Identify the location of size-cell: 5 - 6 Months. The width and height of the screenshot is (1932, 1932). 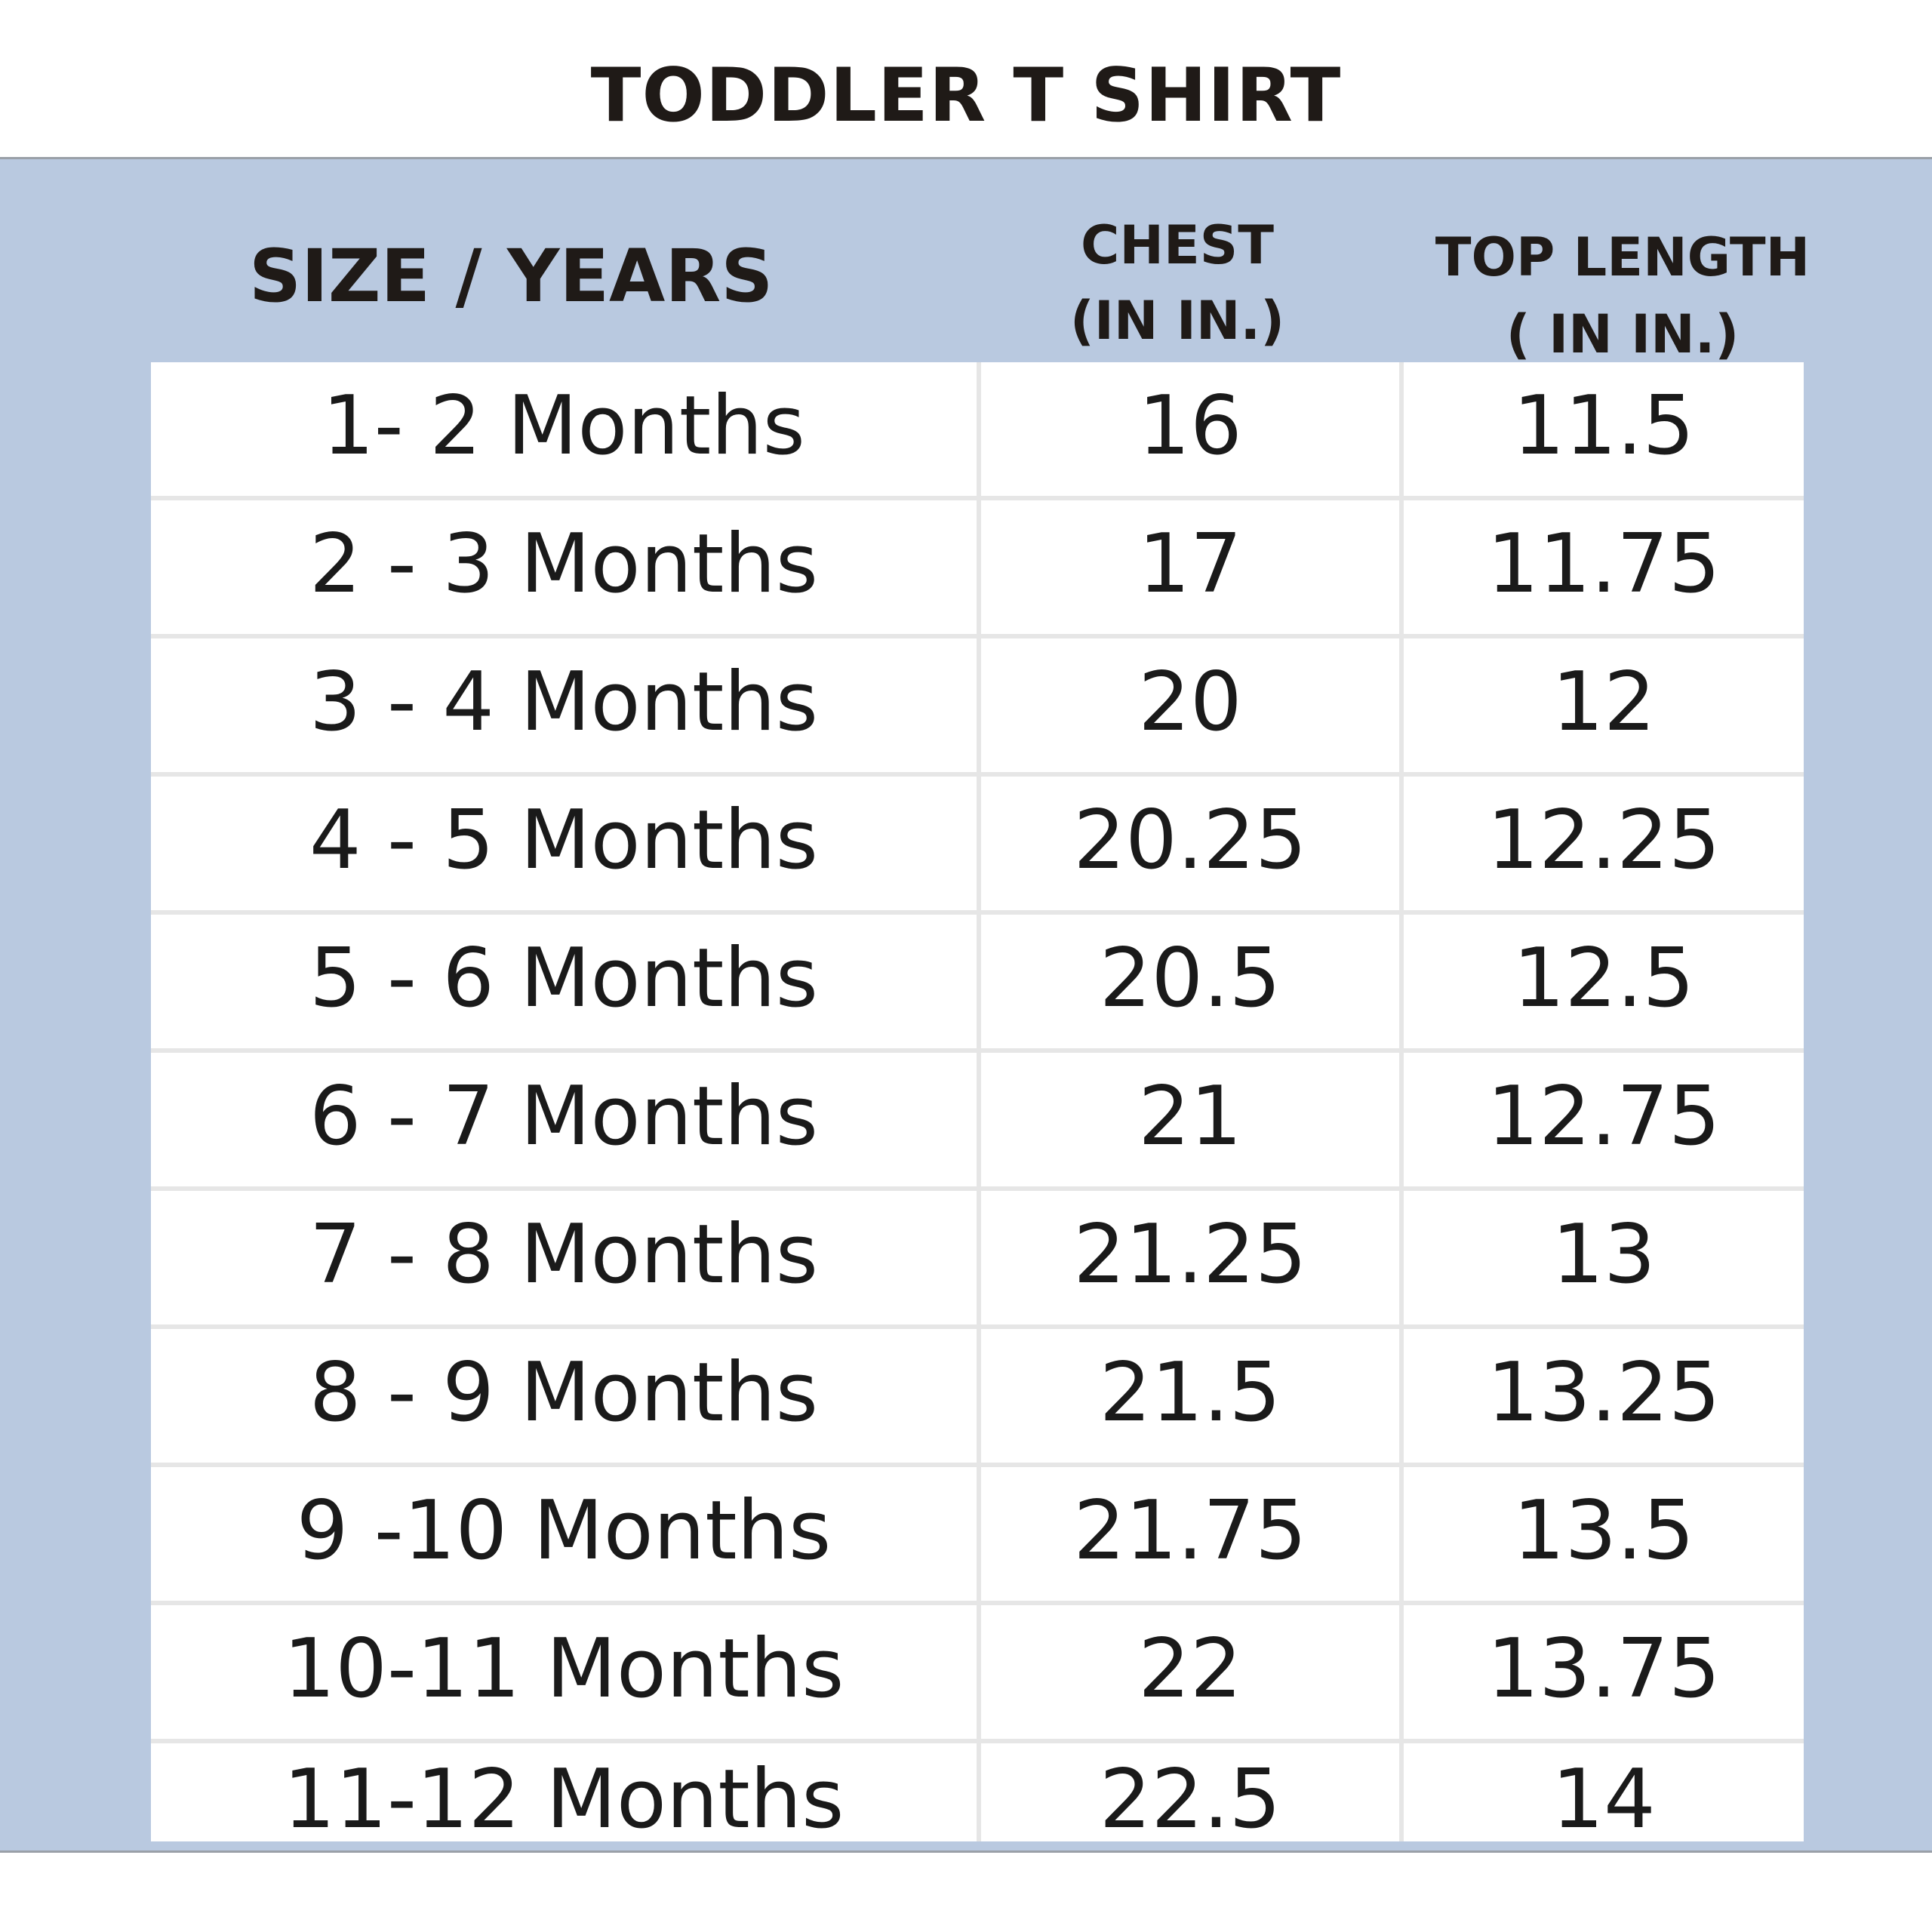
(566, 981).